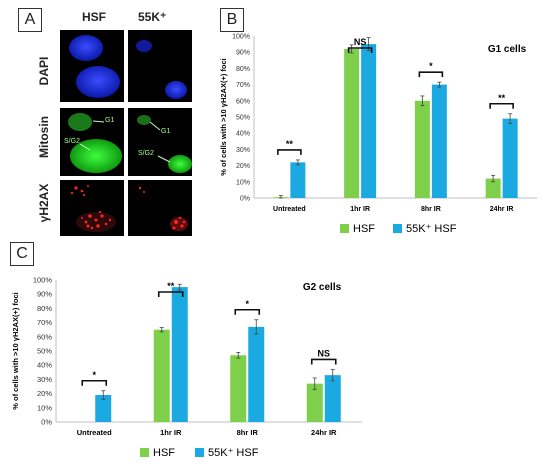 This screenshot has width=550, height=470. What do you see at coordinates (92, 66) in the screenshot?
I see `dapi-hsf-image` at bounding box center [92, 66].